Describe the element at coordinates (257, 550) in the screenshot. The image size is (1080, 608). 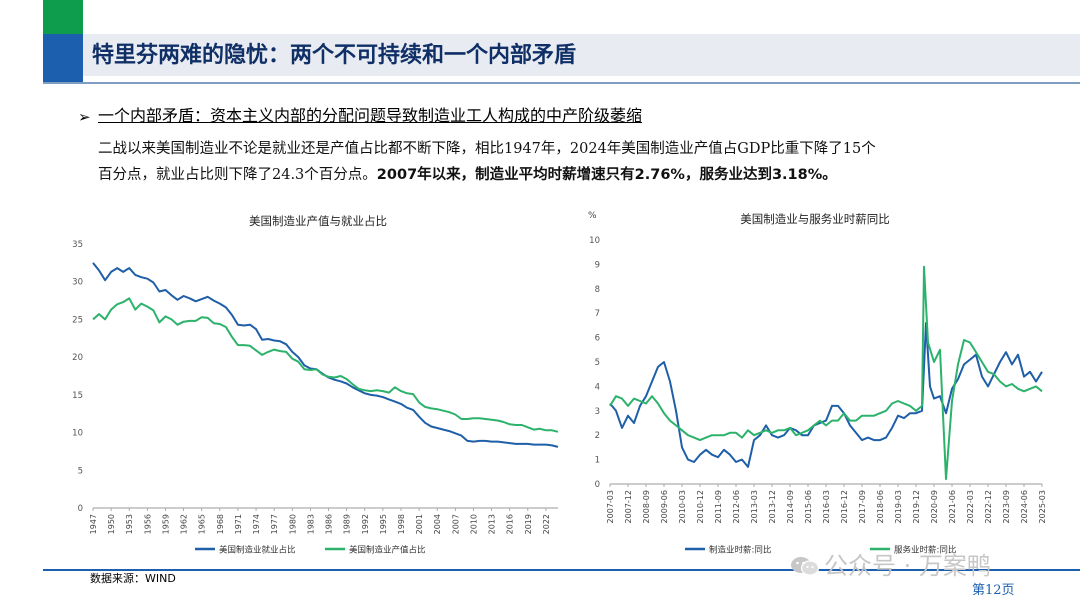
I see `chart1-legend-label-1: 美国制造业就业占比` at that location.